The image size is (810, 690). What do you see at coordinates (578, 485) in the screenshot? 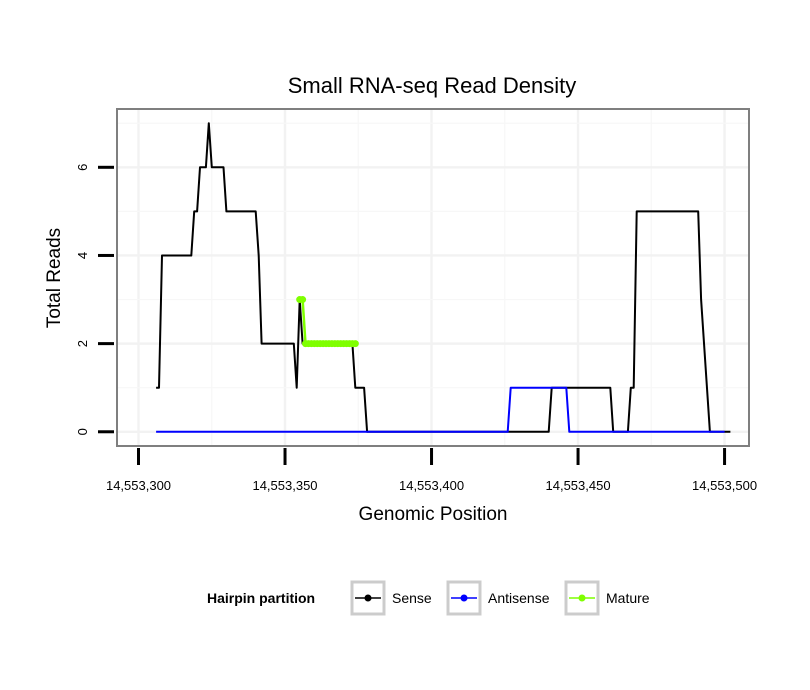
I see `x-tick-label: 14,553,450` at bounding box center [578, 485].